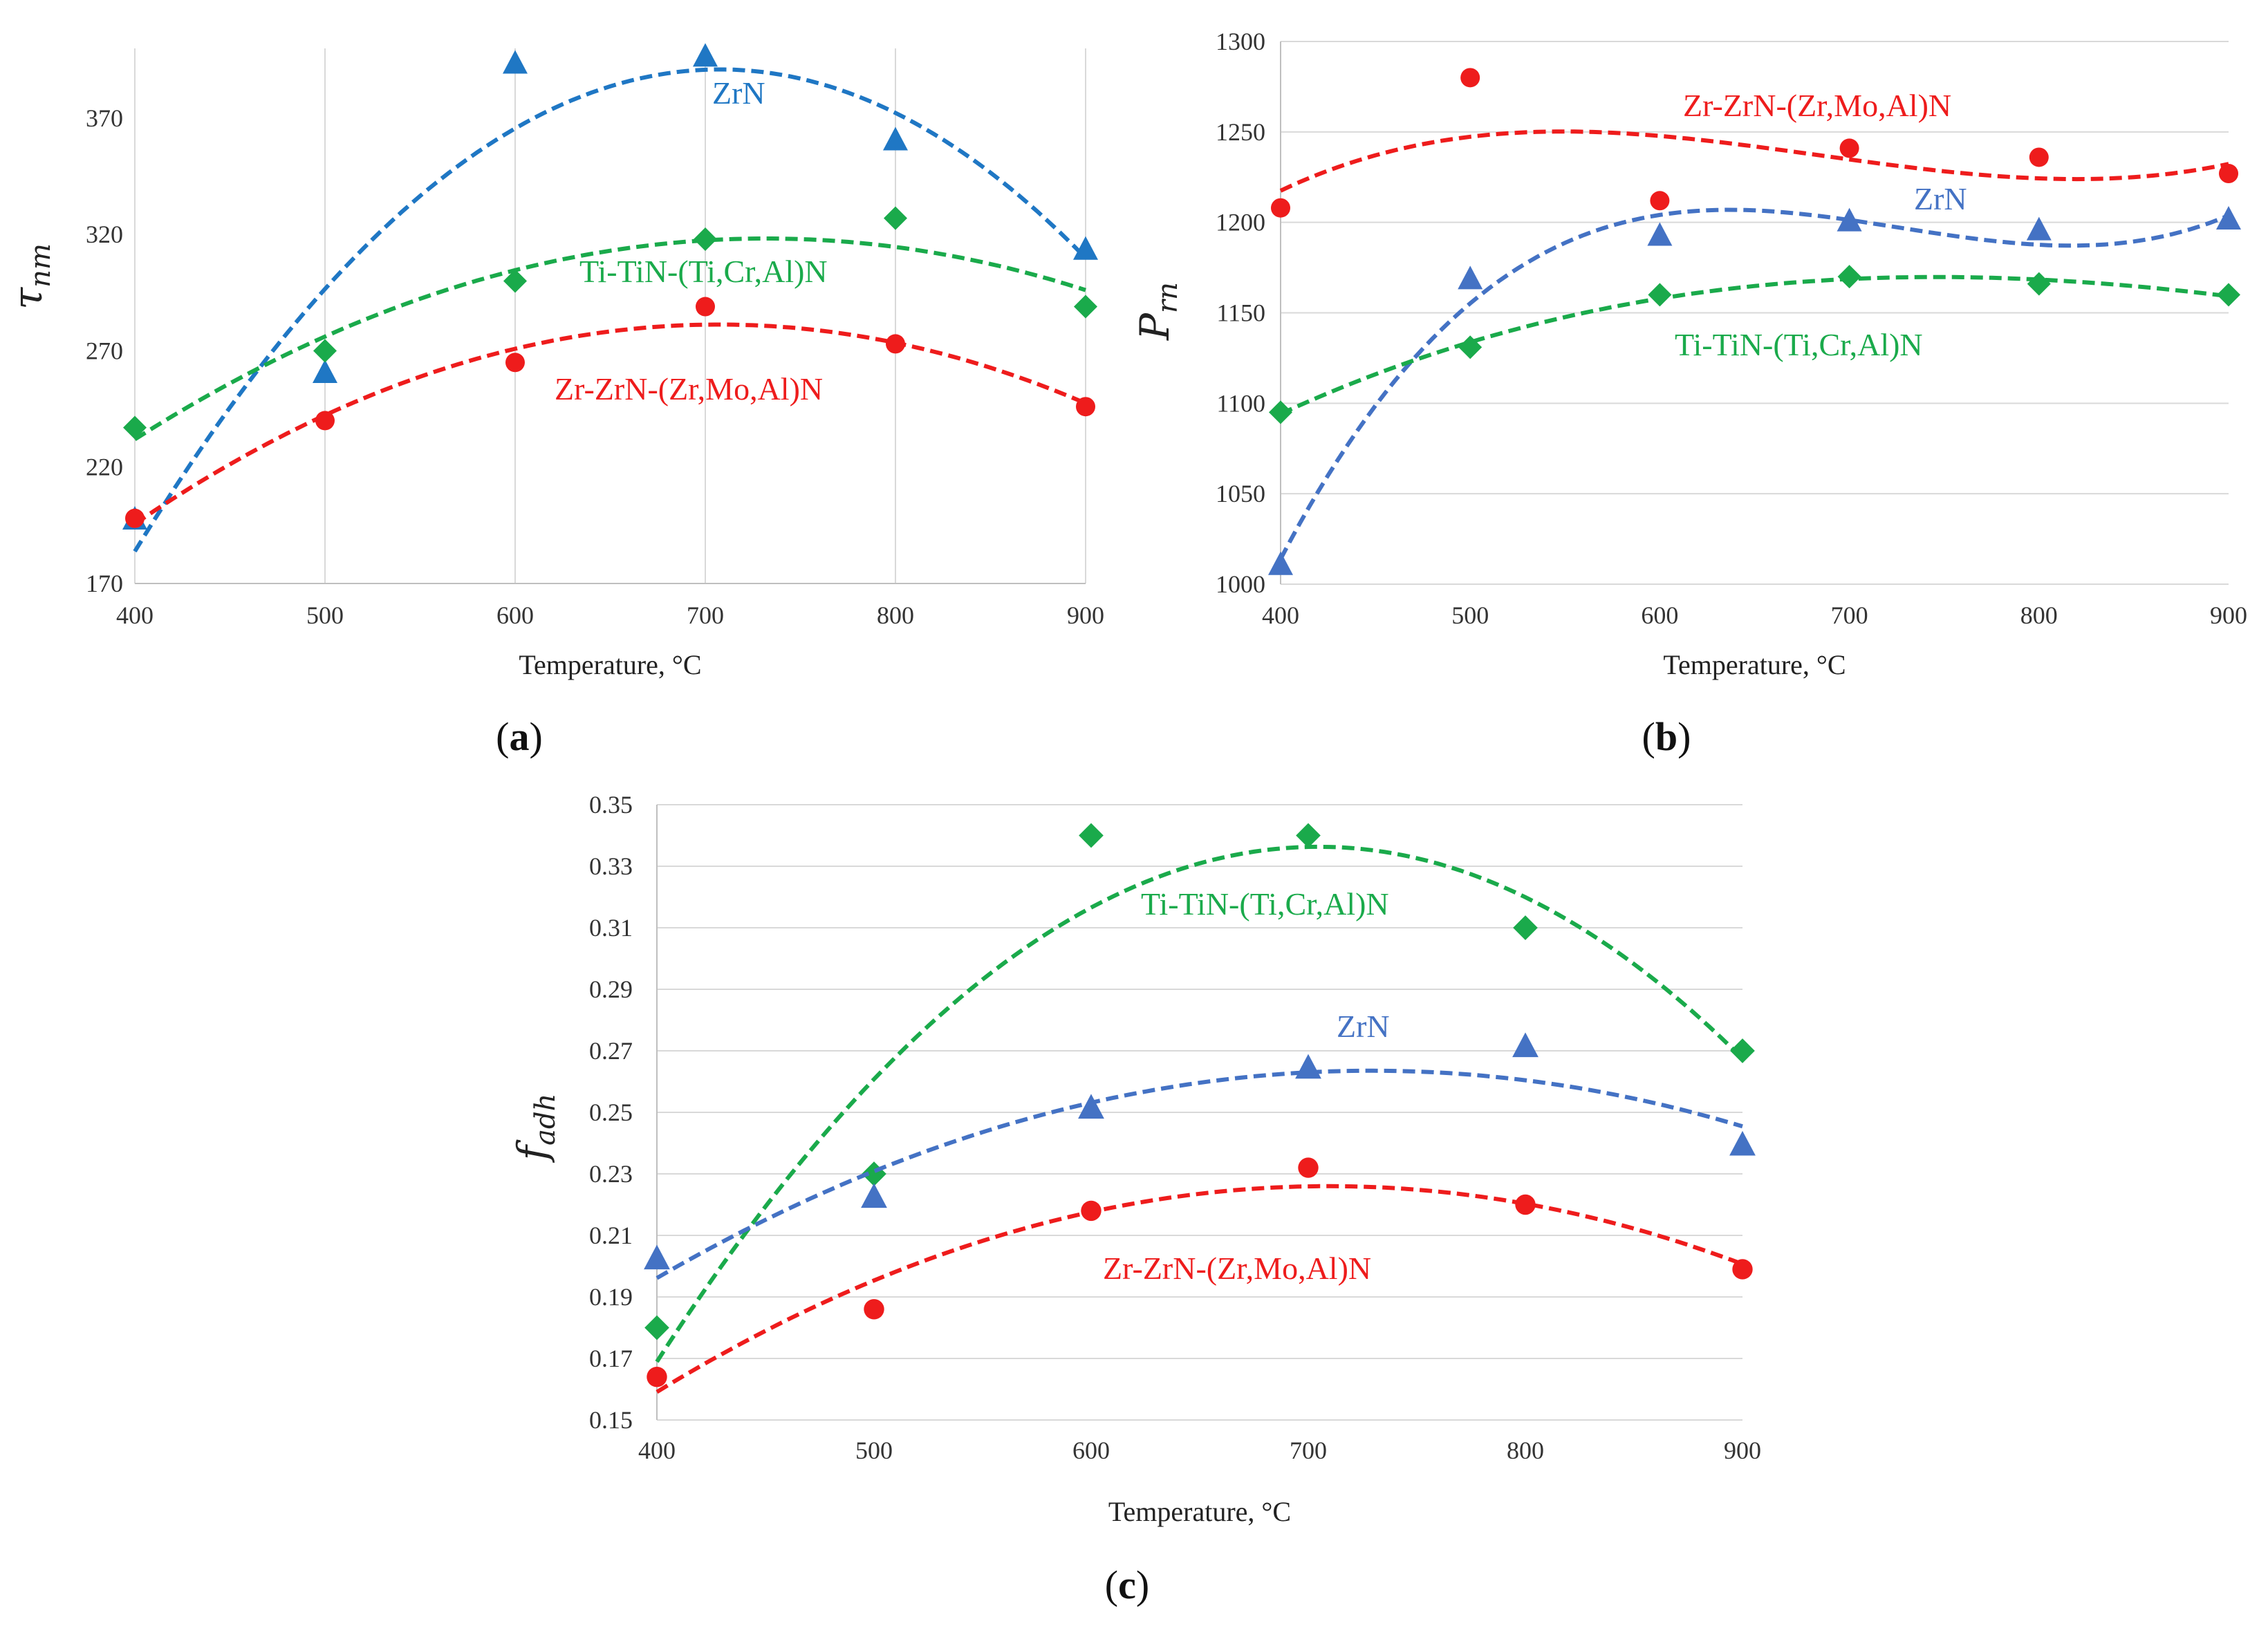 This screenshot has width=2268, height=1626. I want to click on y-tick-label: 0.31, so click(611, 928).